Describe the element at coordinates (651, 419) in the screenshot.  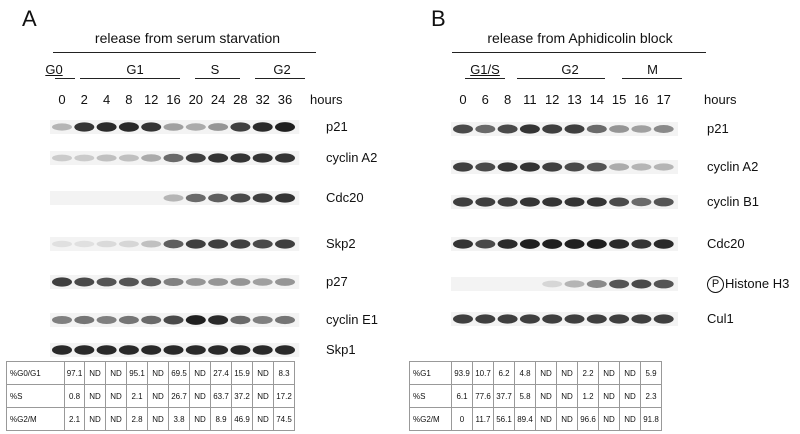
I see `table-cell: 91.8` at that location.